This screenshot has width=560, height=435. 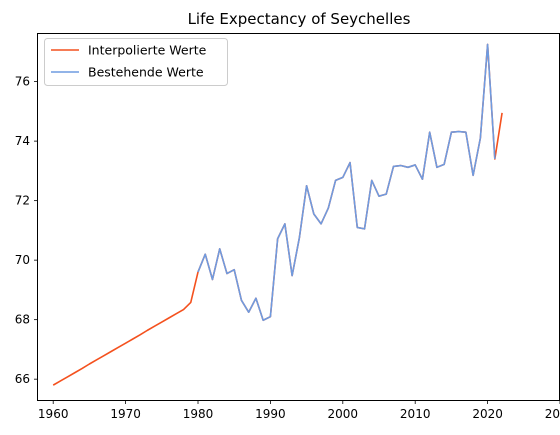 I want to click on x-tick-label: 2020, so click(x=487, y=414).